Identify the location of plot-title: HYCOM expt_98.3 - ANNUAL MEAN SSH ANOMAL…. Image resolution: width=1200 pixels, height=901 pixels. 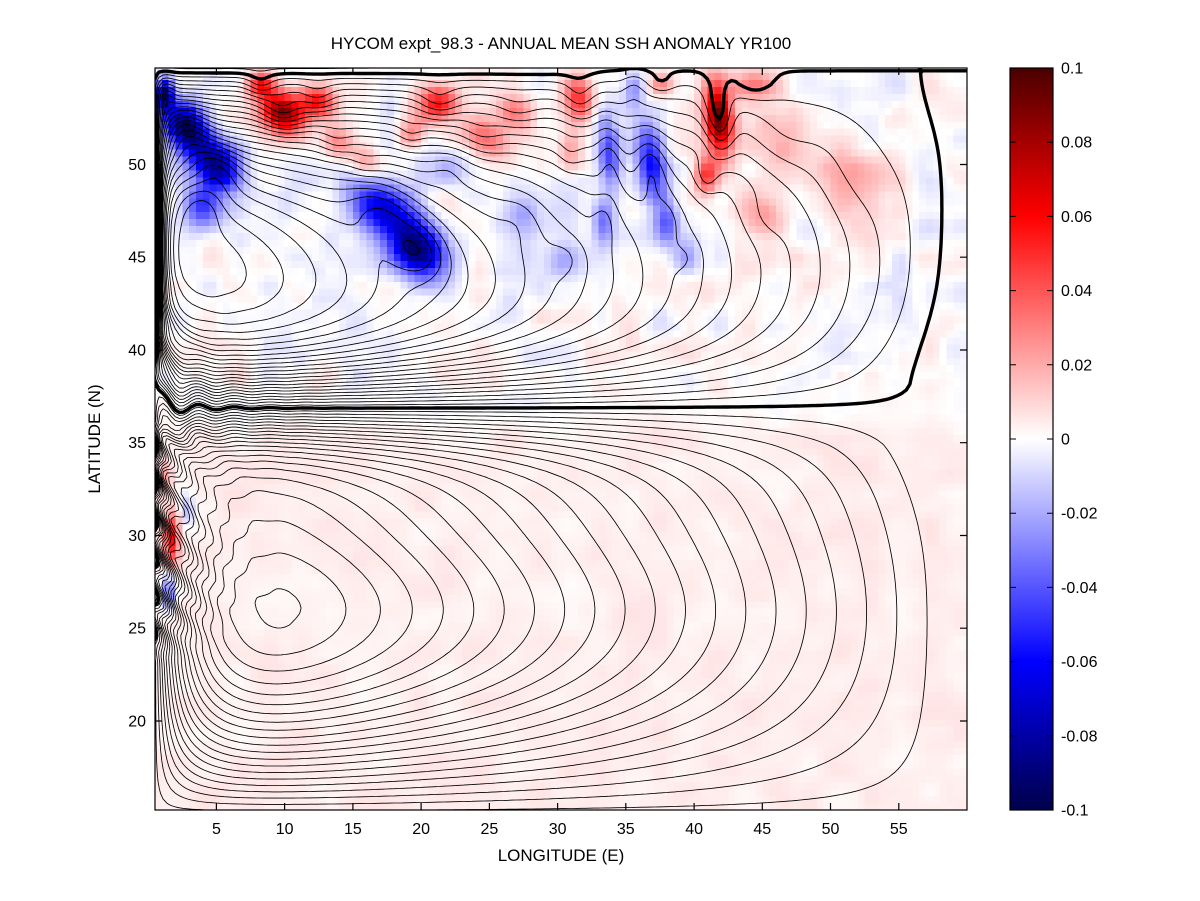
(561, 43).